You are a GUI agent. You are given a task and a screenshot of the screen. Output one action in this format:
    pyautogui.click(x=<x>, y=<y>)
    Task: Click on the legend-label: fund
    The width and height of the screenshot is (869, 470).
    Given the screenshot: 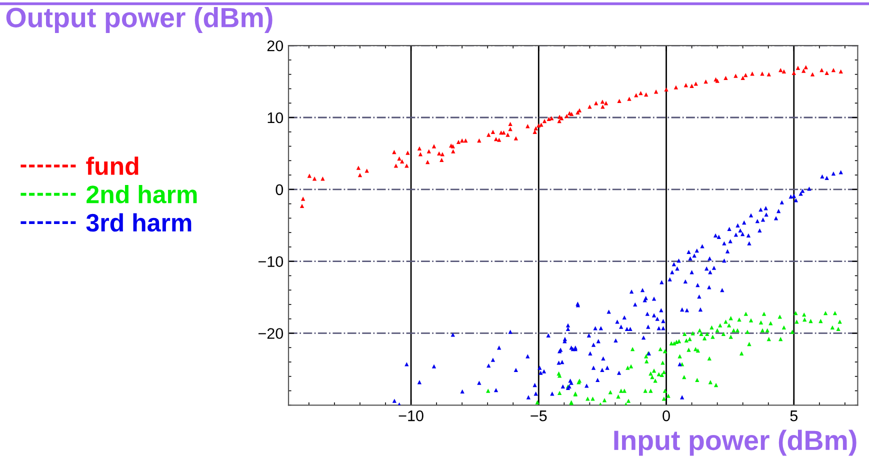 What is the action you would take?
    pyautogui.click(x=112, y=166)
    